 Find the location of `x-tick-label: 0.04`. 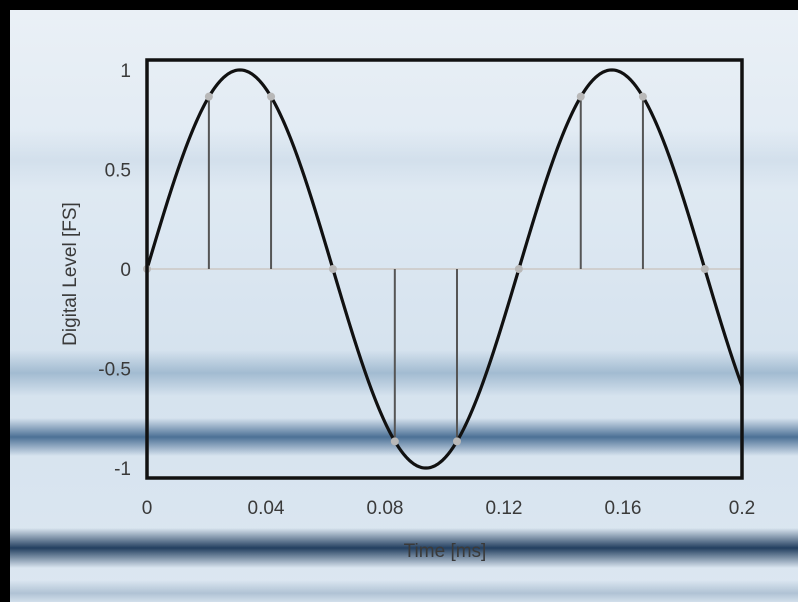

x-tick-label: 0.04 is located at coordinates (266, 508).